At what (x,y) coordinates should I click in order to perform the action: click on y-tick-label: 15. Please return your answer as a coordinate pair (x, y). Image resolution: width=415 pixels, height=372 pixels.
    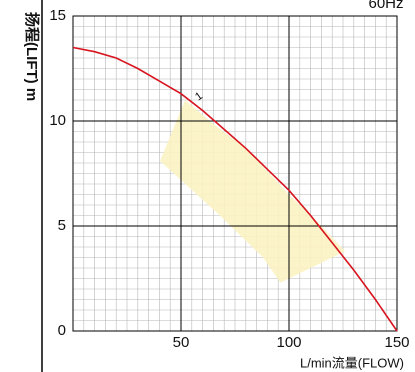
    Looking at the image, I should click on (57, 15).